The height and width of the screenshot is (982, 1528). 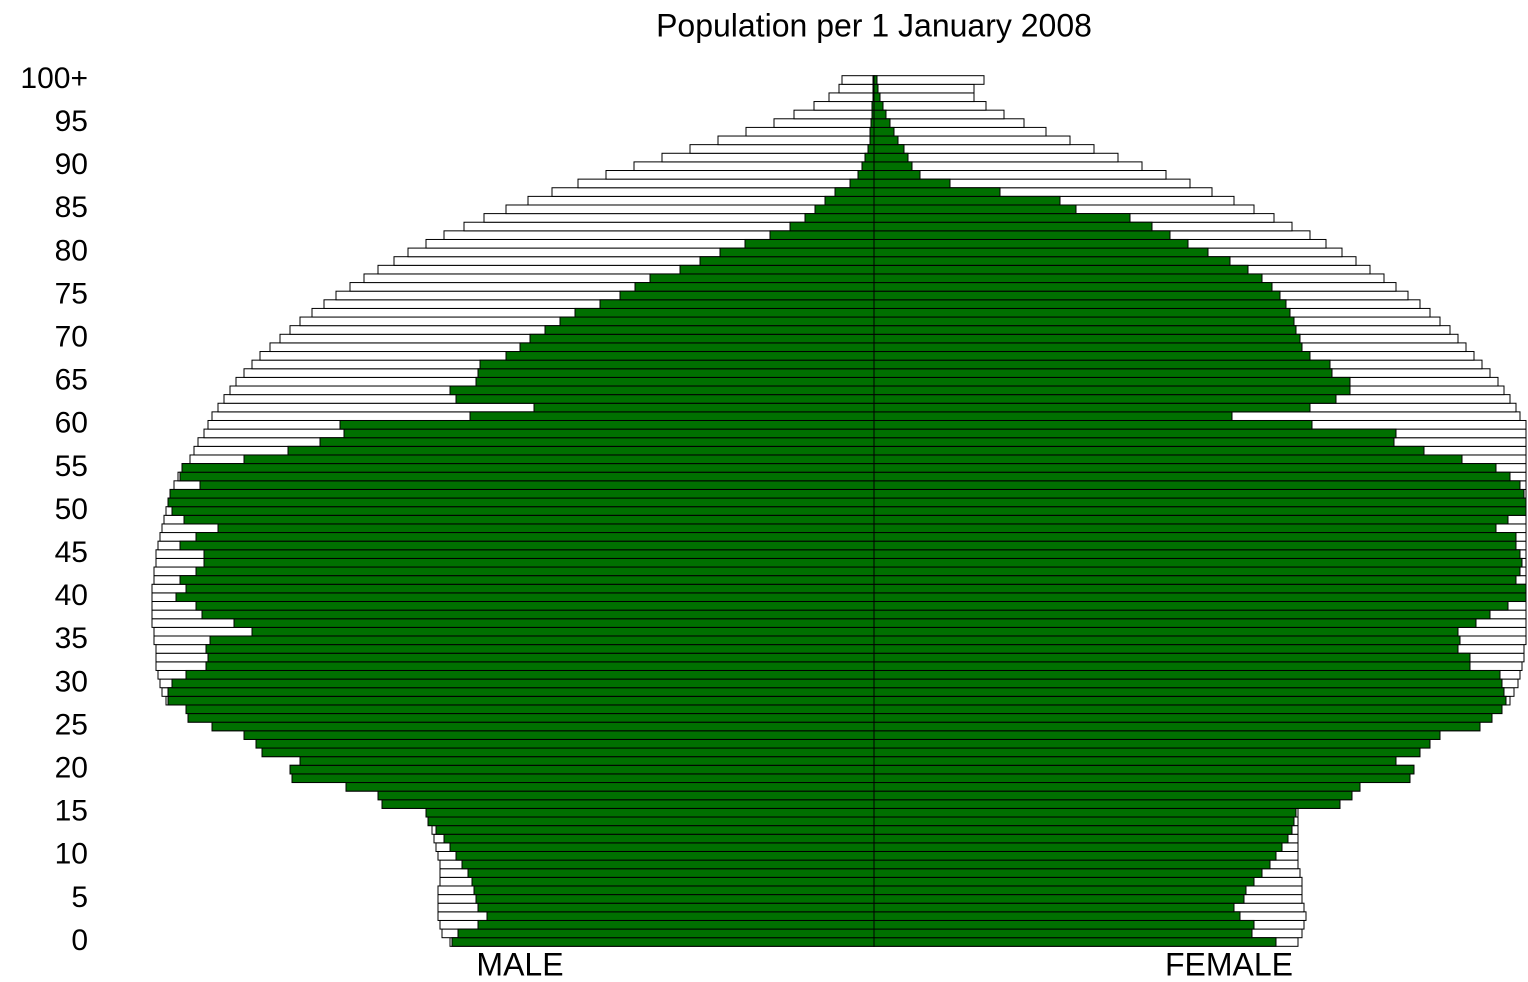 What do you see at coordinates (71, 768) in the screenshot?
I see `y-tick-label: 20` at bounding box center [71, 768].